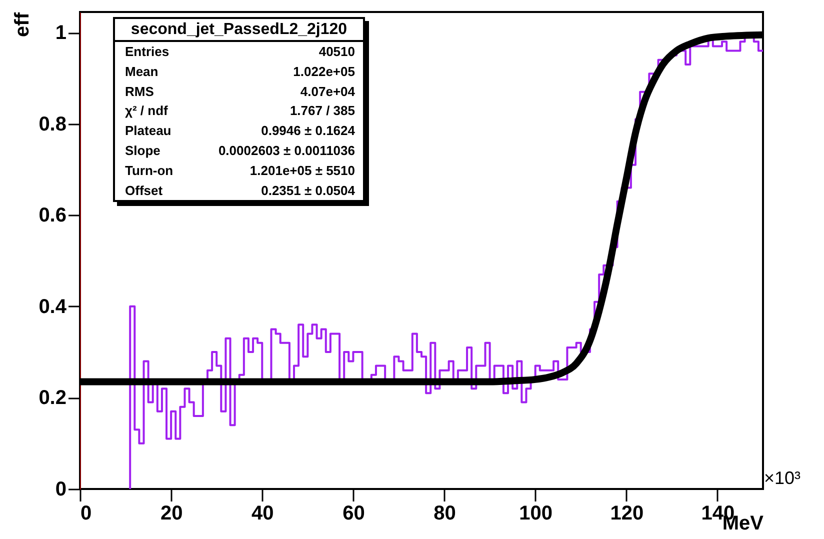 The height and width of the screenshot is (539, 824). Describe the element at coordinates (86, 513) in the screenshot. I see `x-tick-label: 0` at that location.